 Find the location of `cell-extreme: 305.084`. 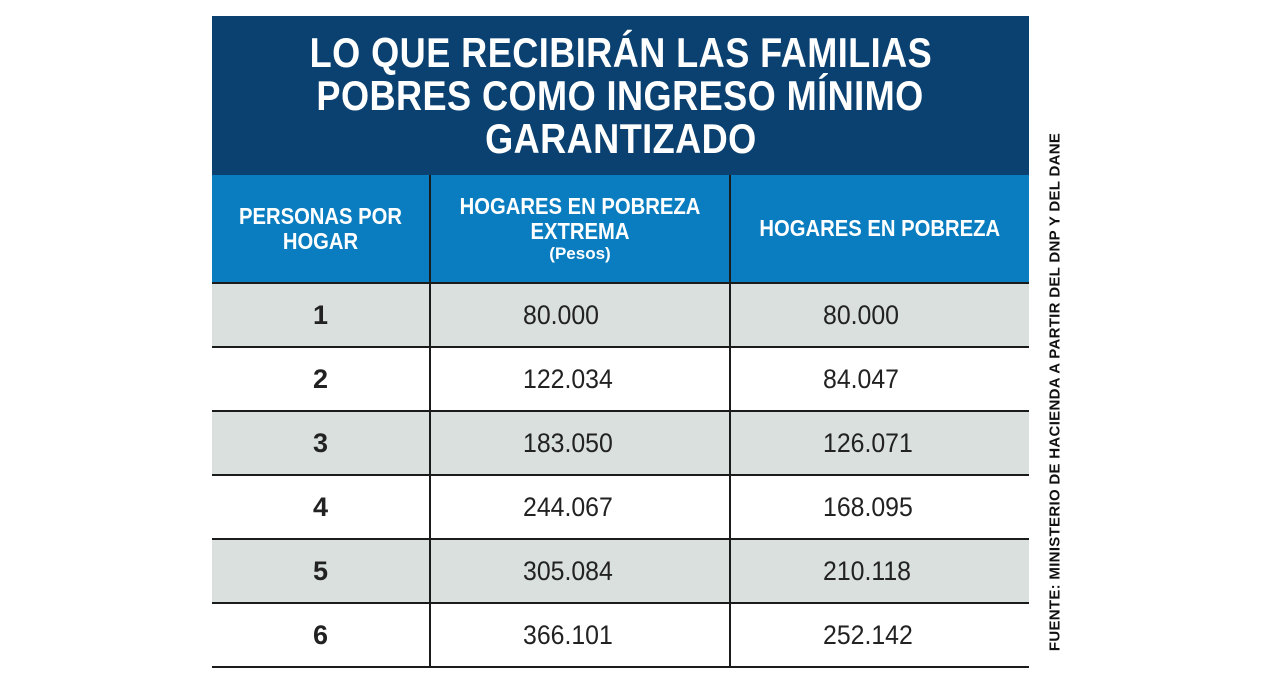

cell-extreme: 305.084 is located at coordinates (580, 571).